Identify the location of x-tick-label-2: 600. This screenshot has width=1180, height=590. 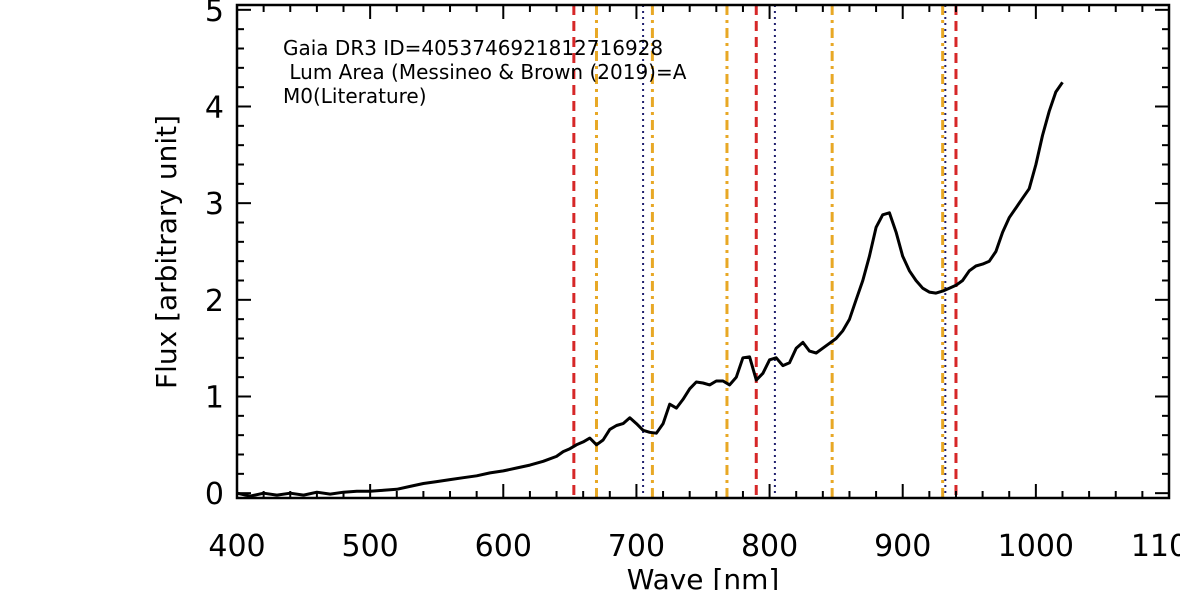
(503, 546).